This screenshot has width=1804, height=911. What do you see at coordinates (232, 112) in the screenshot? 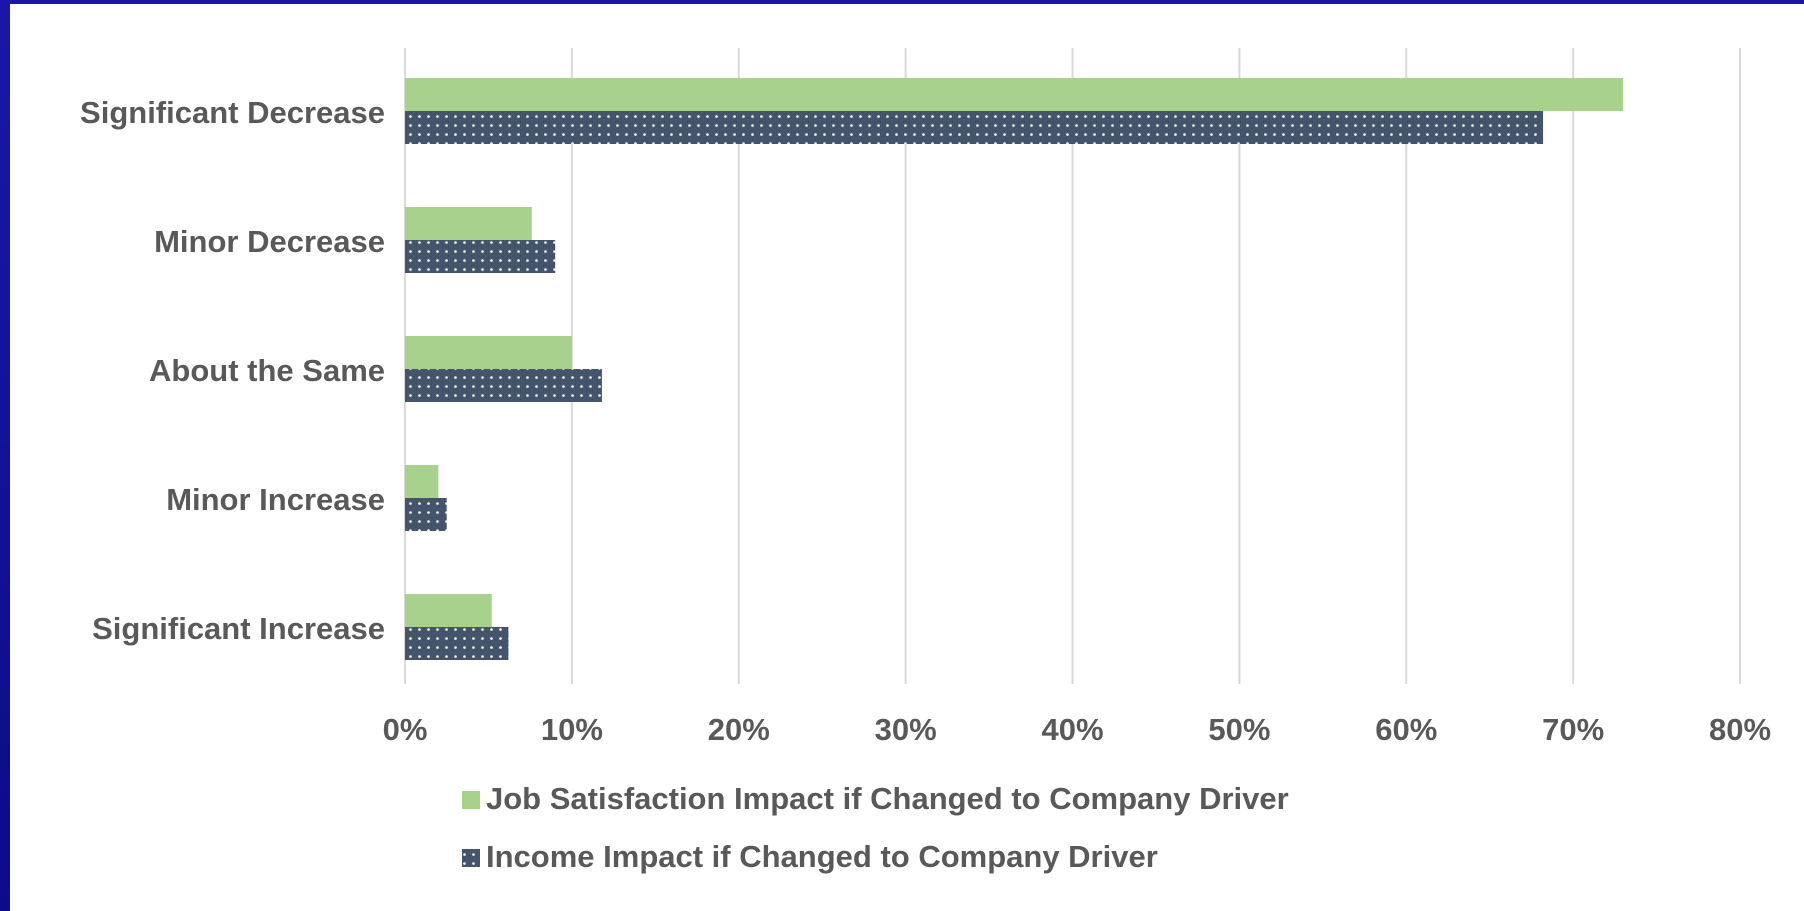
I see `category-label: Significant Decrease` at bounding box center [232, 112].